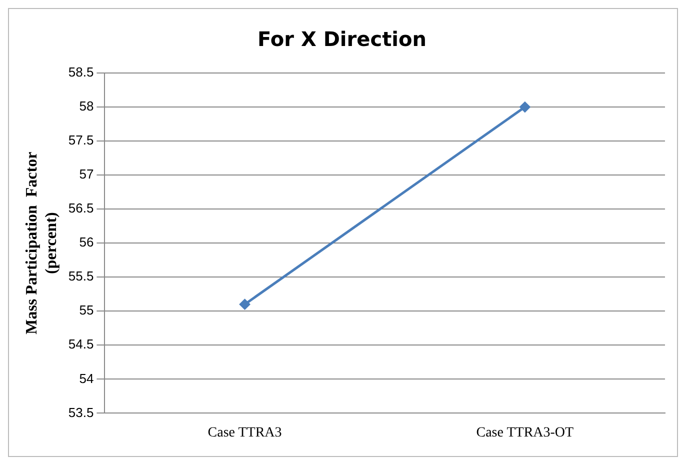 The width and height of the screenshot is (686, 465). Describe the element at coordinates (81, 344) in the screenshot. I see `y-tick-label: 54.5` at that location.